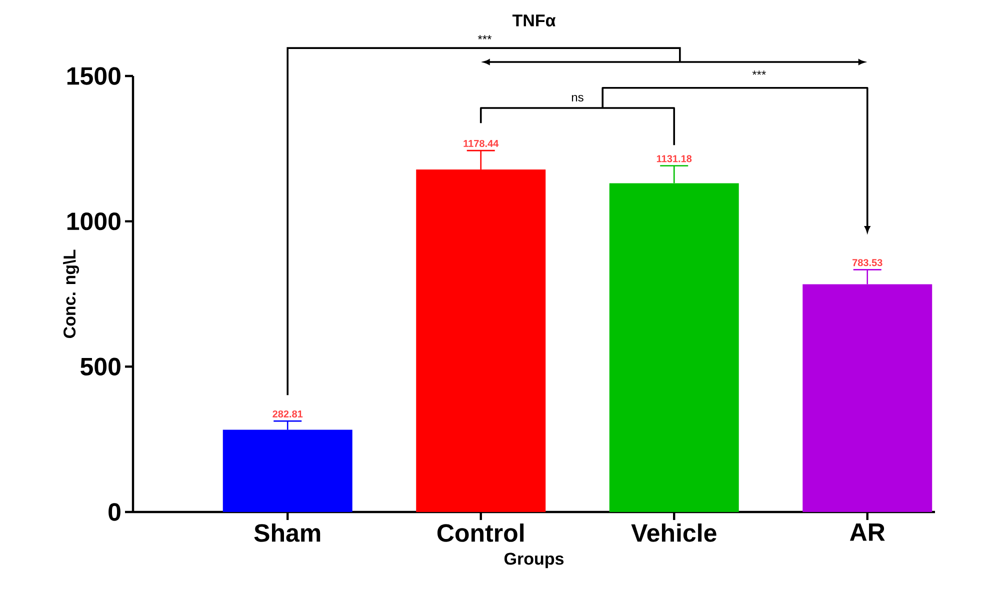 This screenshot has height=612, width=987. I want to click on y-tick-label: 500, so click(100, 367).